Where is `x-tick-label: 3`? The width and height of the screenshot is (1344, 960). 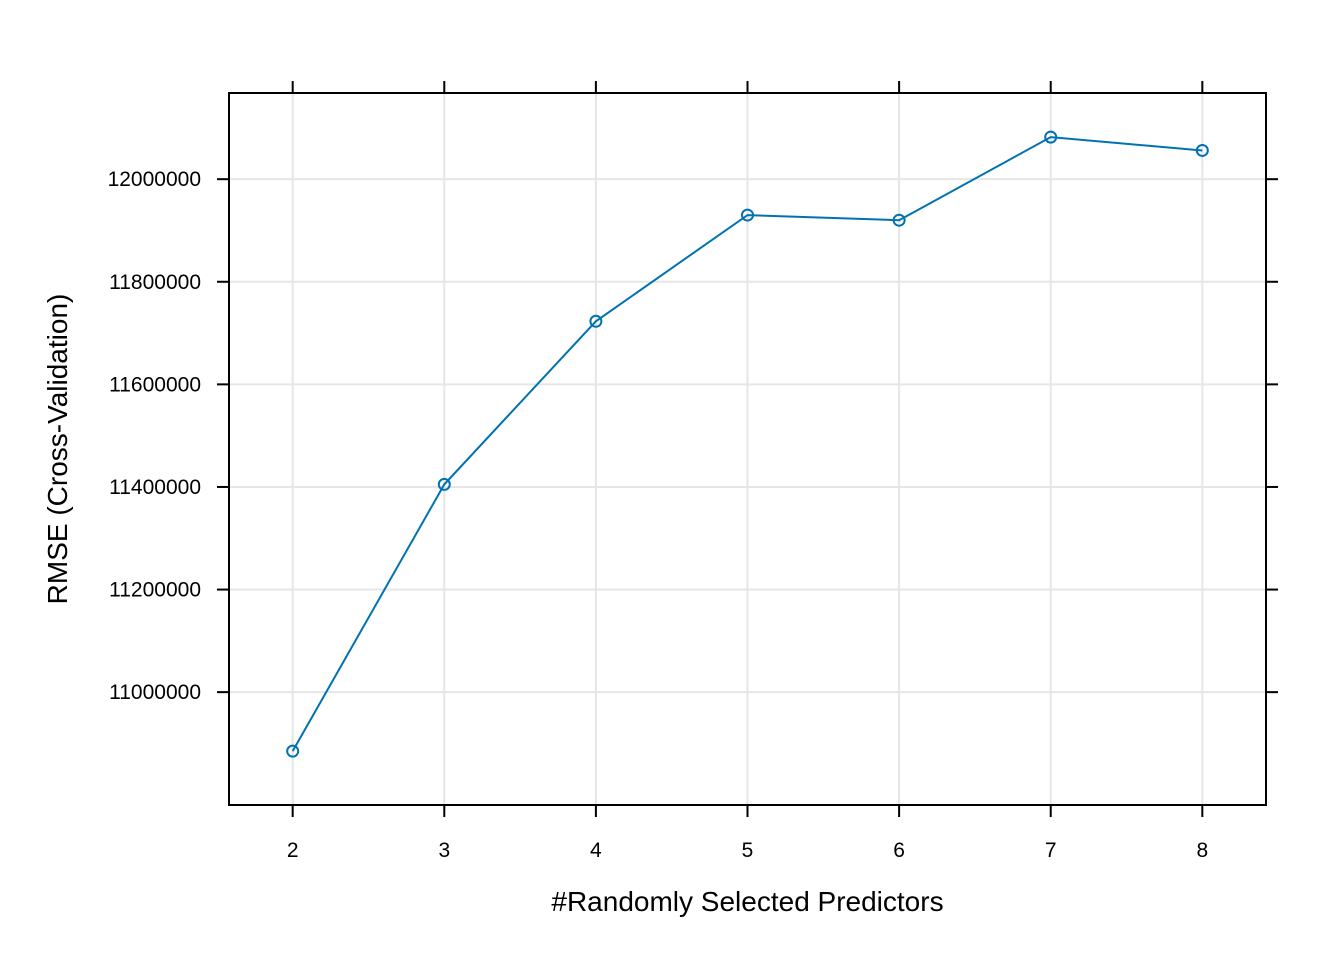
x-tick-label: 3 is located at coordinates (444, 850).